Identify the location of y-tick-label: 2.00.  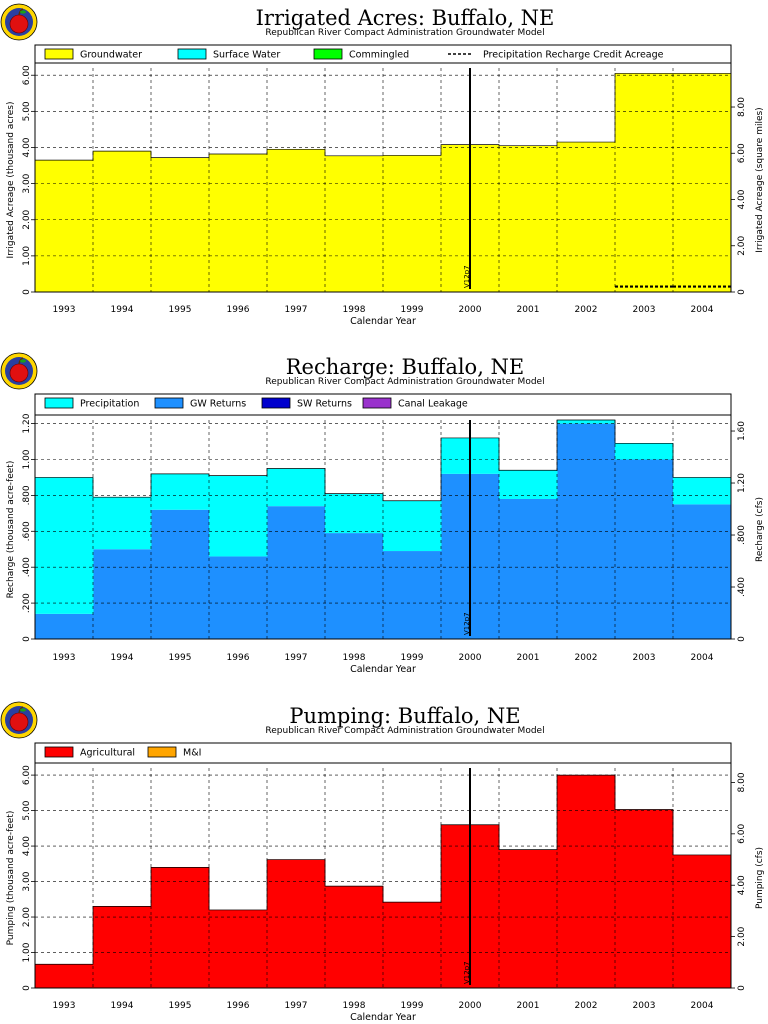
(27, 917).